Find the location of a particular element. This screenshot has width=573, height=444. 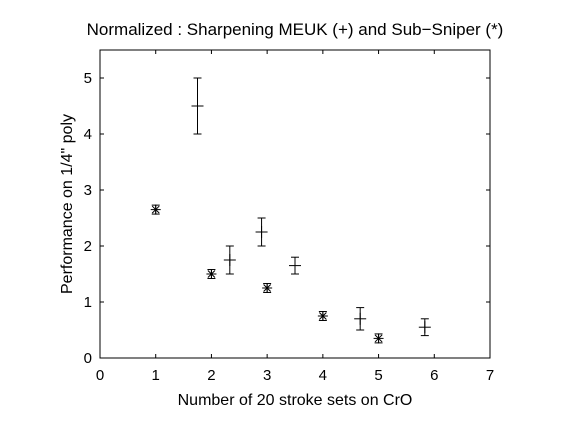

y-tick-label: 3 is located at coordinates (88, 190).